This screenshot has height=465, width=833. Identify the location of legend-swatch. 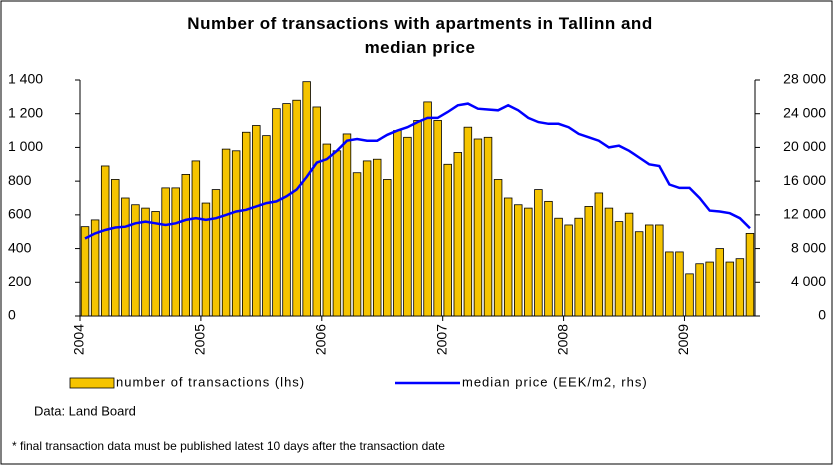
(92, 383).